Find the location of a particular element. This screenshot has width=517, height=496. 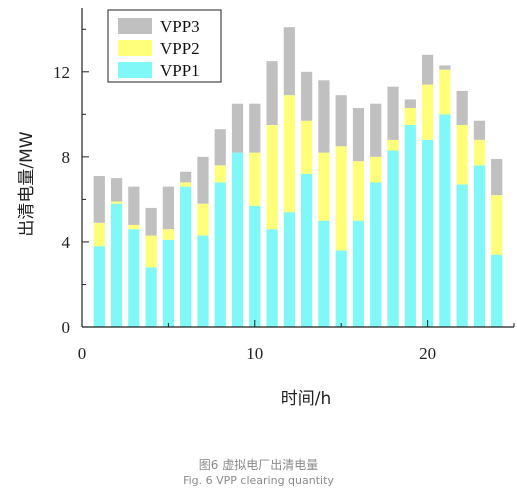

legend-label-vpp2: VPP2 is located at coordinates (180, 48).